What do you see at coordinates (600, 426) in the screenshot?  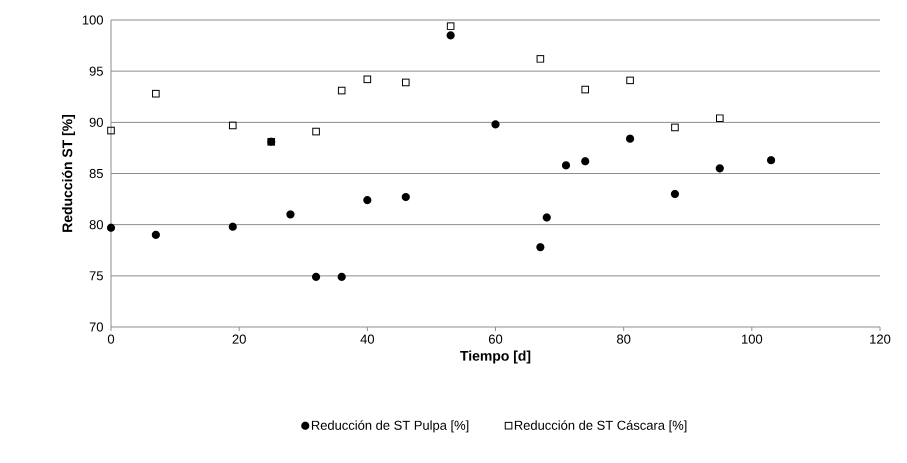 I see `legend-label: Reducción de ST Cáscara [%]` at bounding box center [600, 426].